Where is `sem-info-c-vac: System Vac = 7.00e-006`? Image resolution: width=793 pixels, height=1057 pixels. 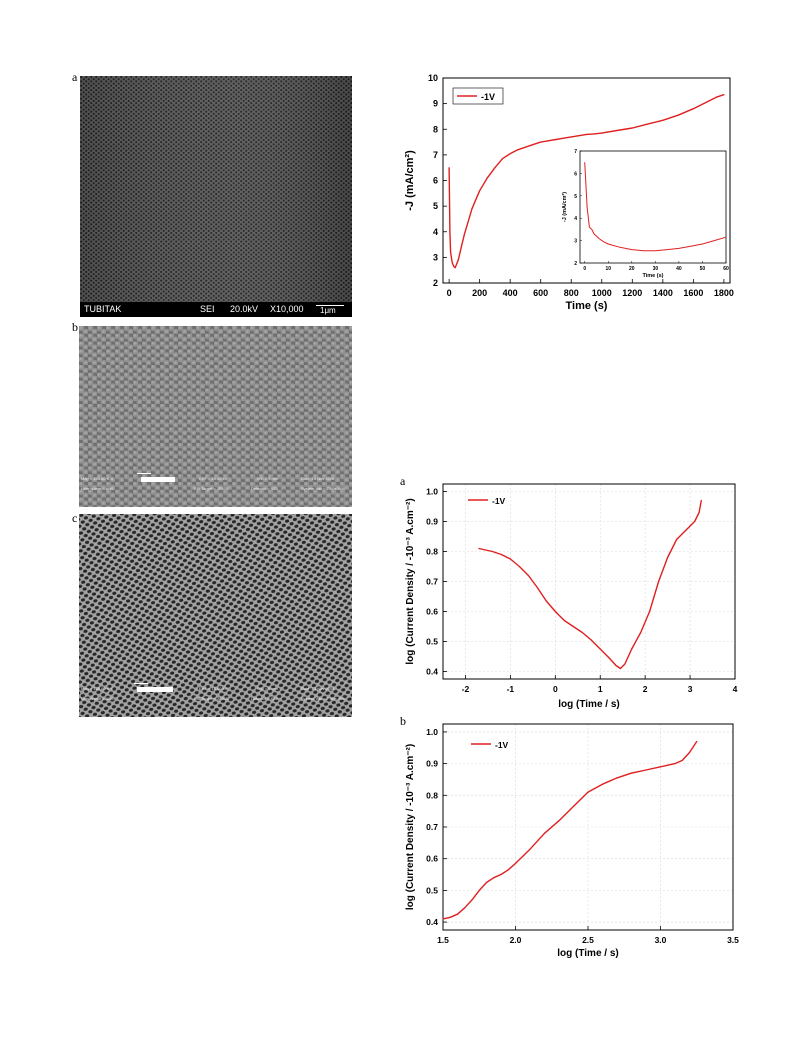 sem-info-c-vac: System Vac = 7.00e-006 is located at coordinates (323, 698).